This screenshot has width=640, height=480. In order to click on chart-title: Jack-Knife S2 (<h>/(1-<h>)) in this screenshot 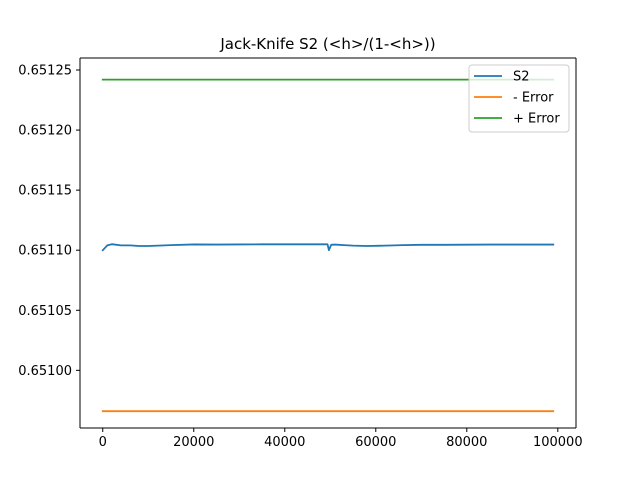, I will do `click(327, 44)`.